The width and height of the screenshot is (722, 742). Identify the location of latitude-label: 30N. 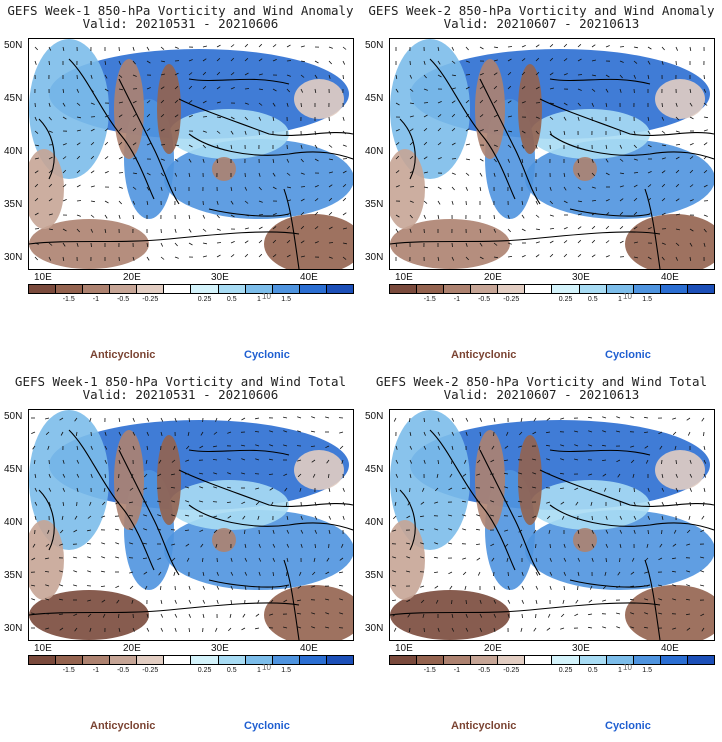
(13, 628).